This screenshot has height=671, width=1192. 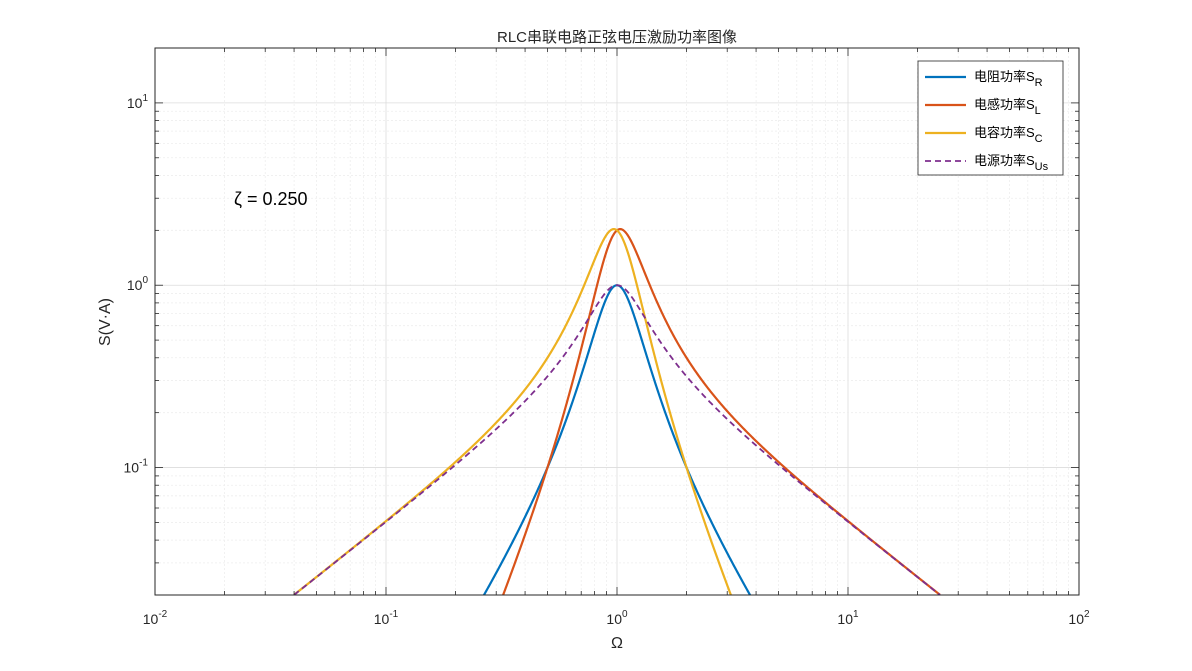 I want to click on legend-label-Us: 电源功率SUs, so click(x=1011, y=163).